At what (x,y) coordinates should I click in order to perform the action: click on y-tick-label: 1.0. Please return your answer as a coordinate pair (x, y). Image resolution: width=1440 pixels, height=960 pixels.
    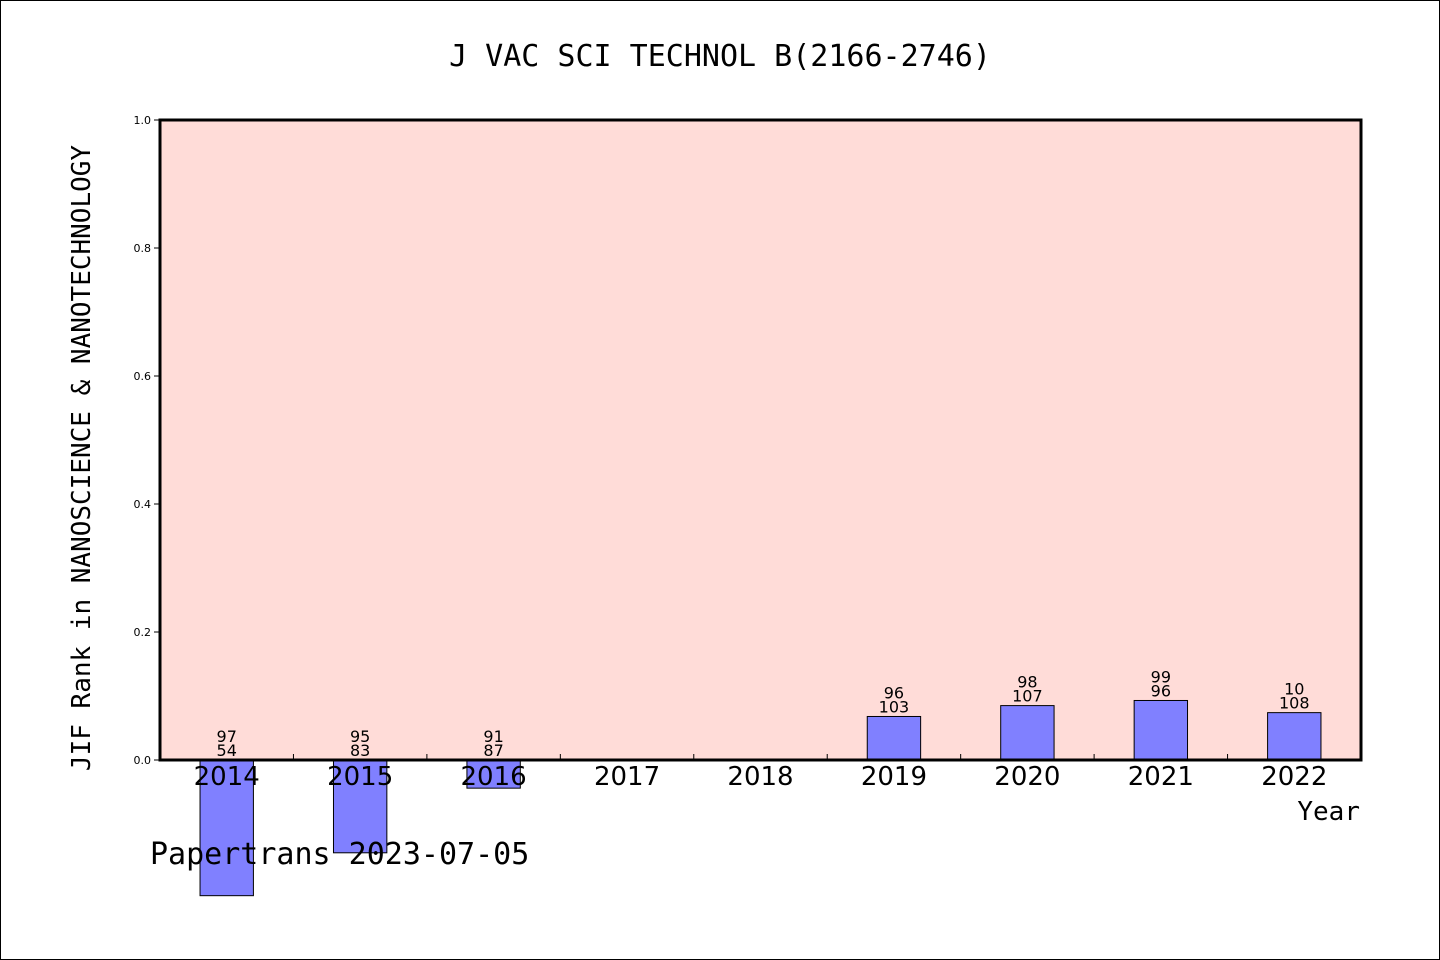
    Looking at the image, I should click on (143, 120).